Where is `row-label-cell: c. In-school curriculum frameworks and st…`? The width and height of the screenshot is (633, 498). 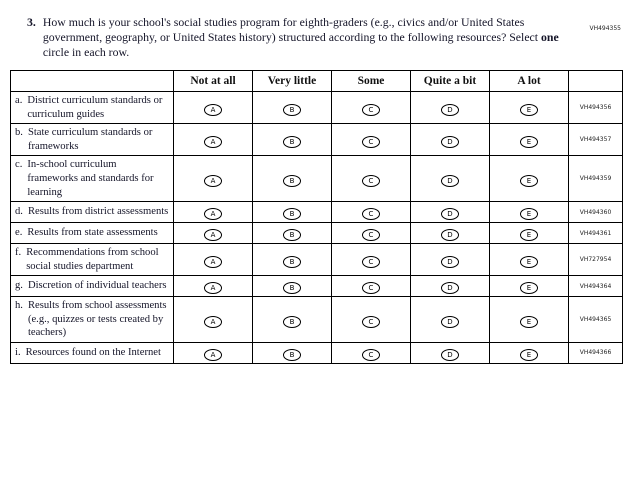
row-label-cell: c. In-school curriculum frameworks and st… is located at coordinates (92, 179).